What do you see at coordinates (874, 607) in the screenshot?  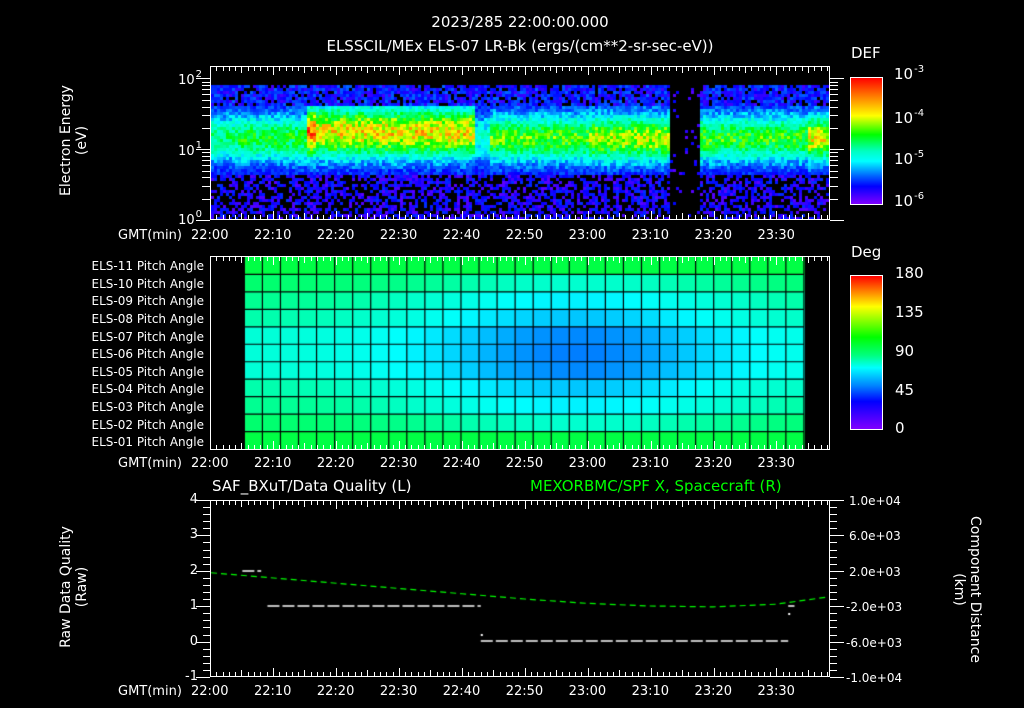 I see `quality-right-tick-label: -2.0e+03` at bounding box center [874, 607].